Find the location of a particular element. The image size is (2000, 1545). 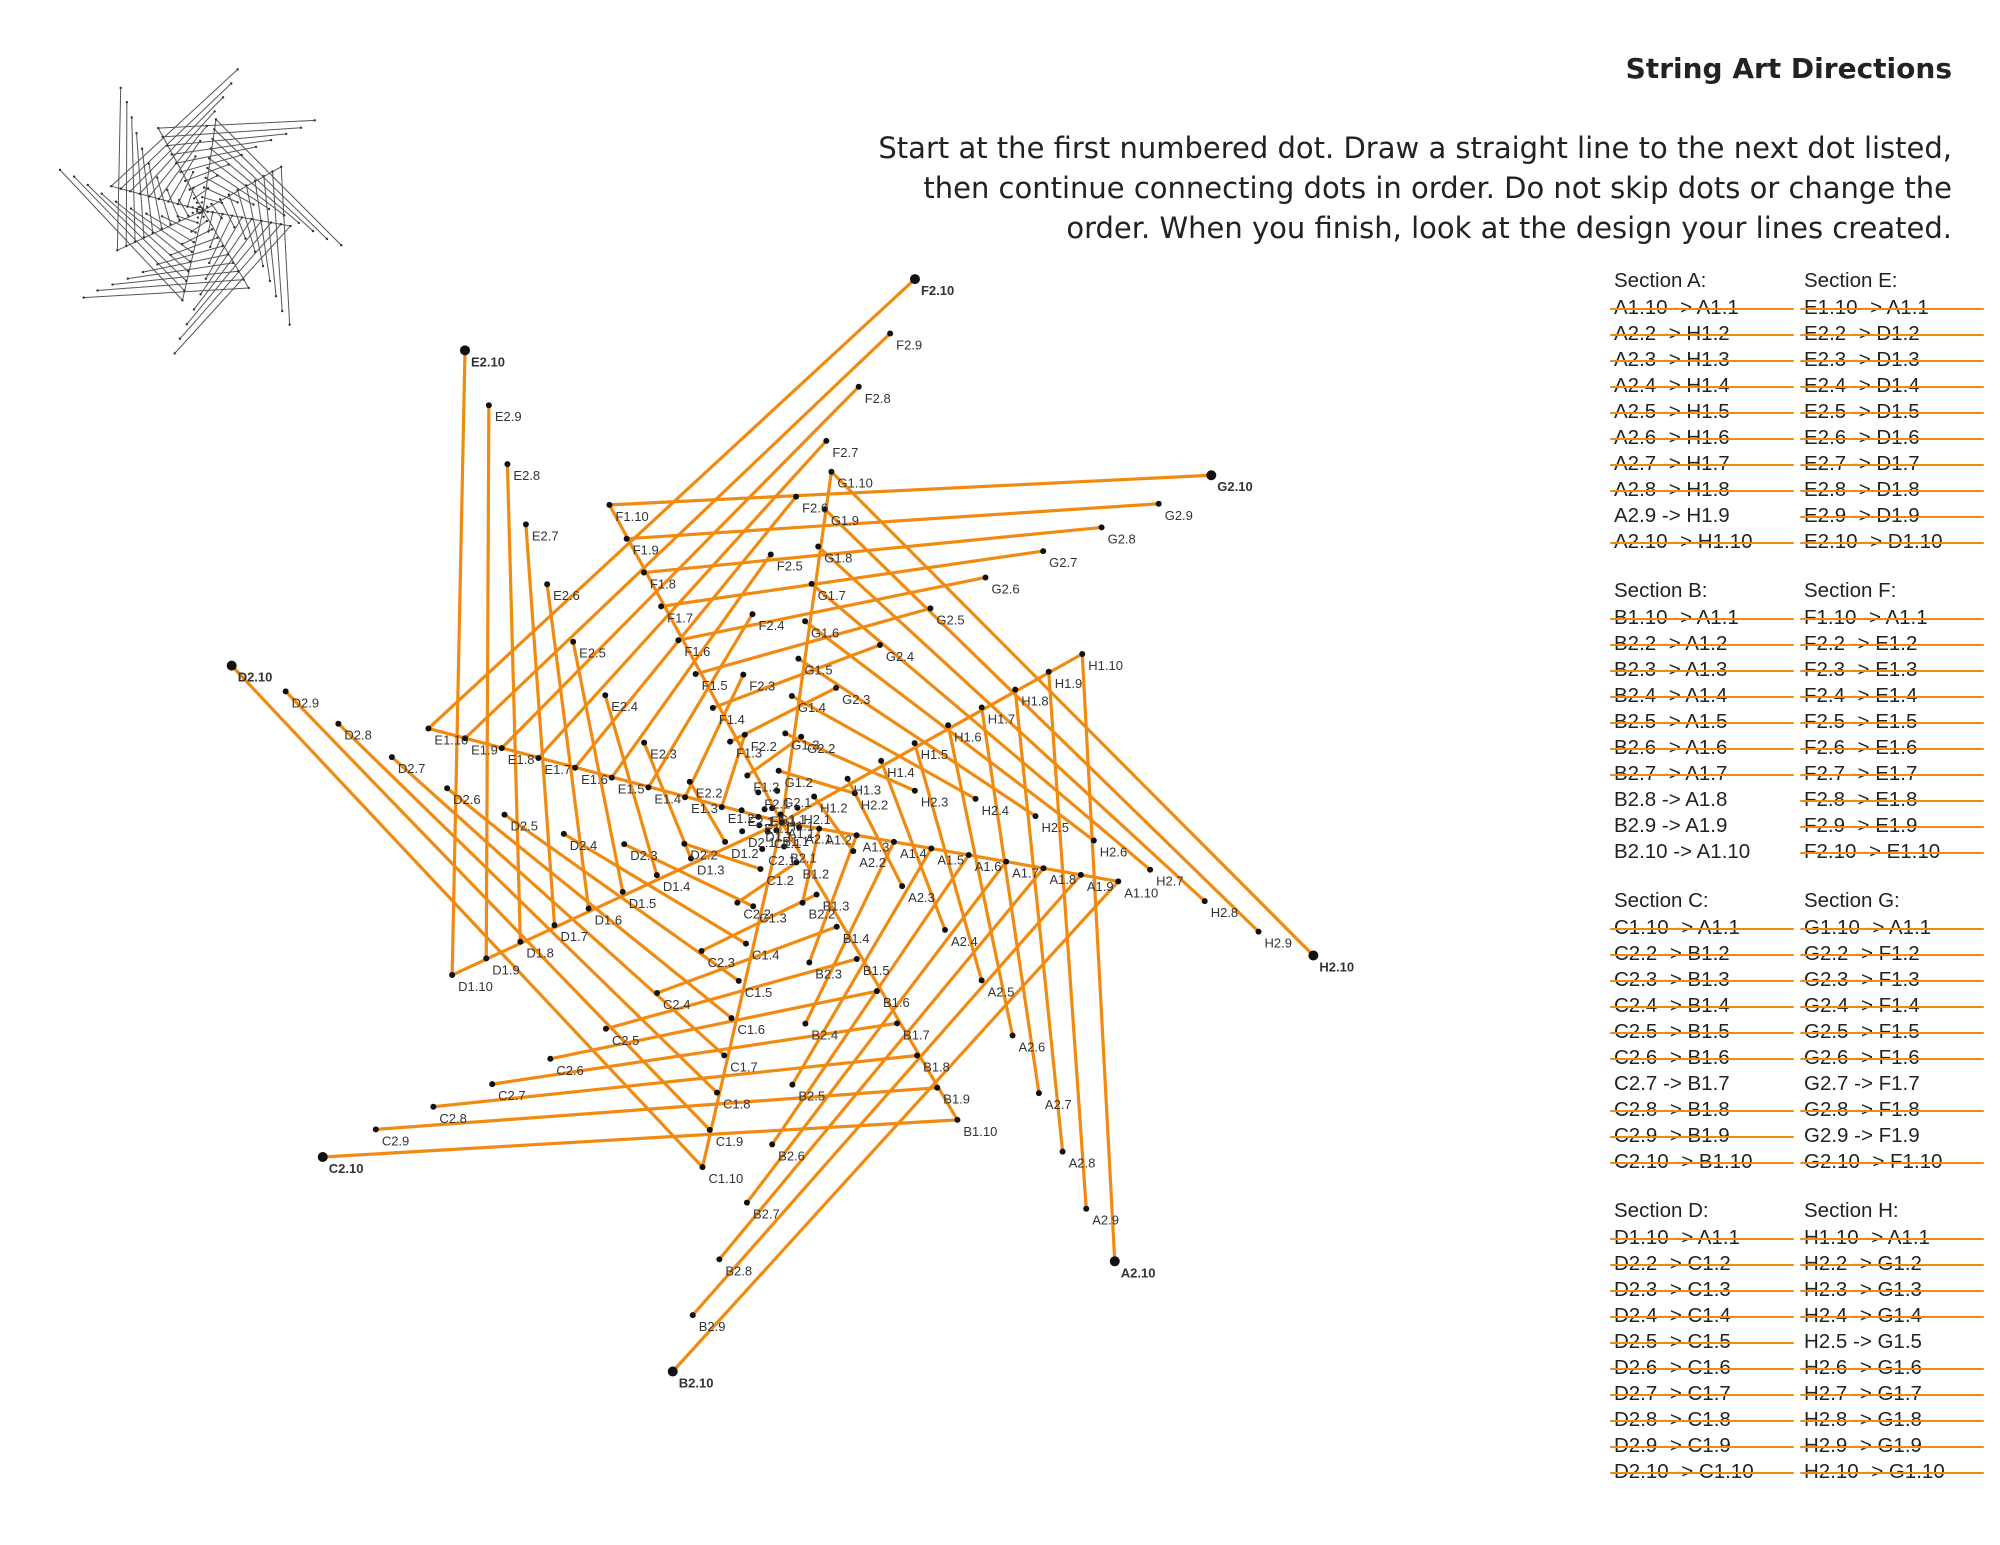

dot-label: B2.2 is located at coordinates (822, 914).